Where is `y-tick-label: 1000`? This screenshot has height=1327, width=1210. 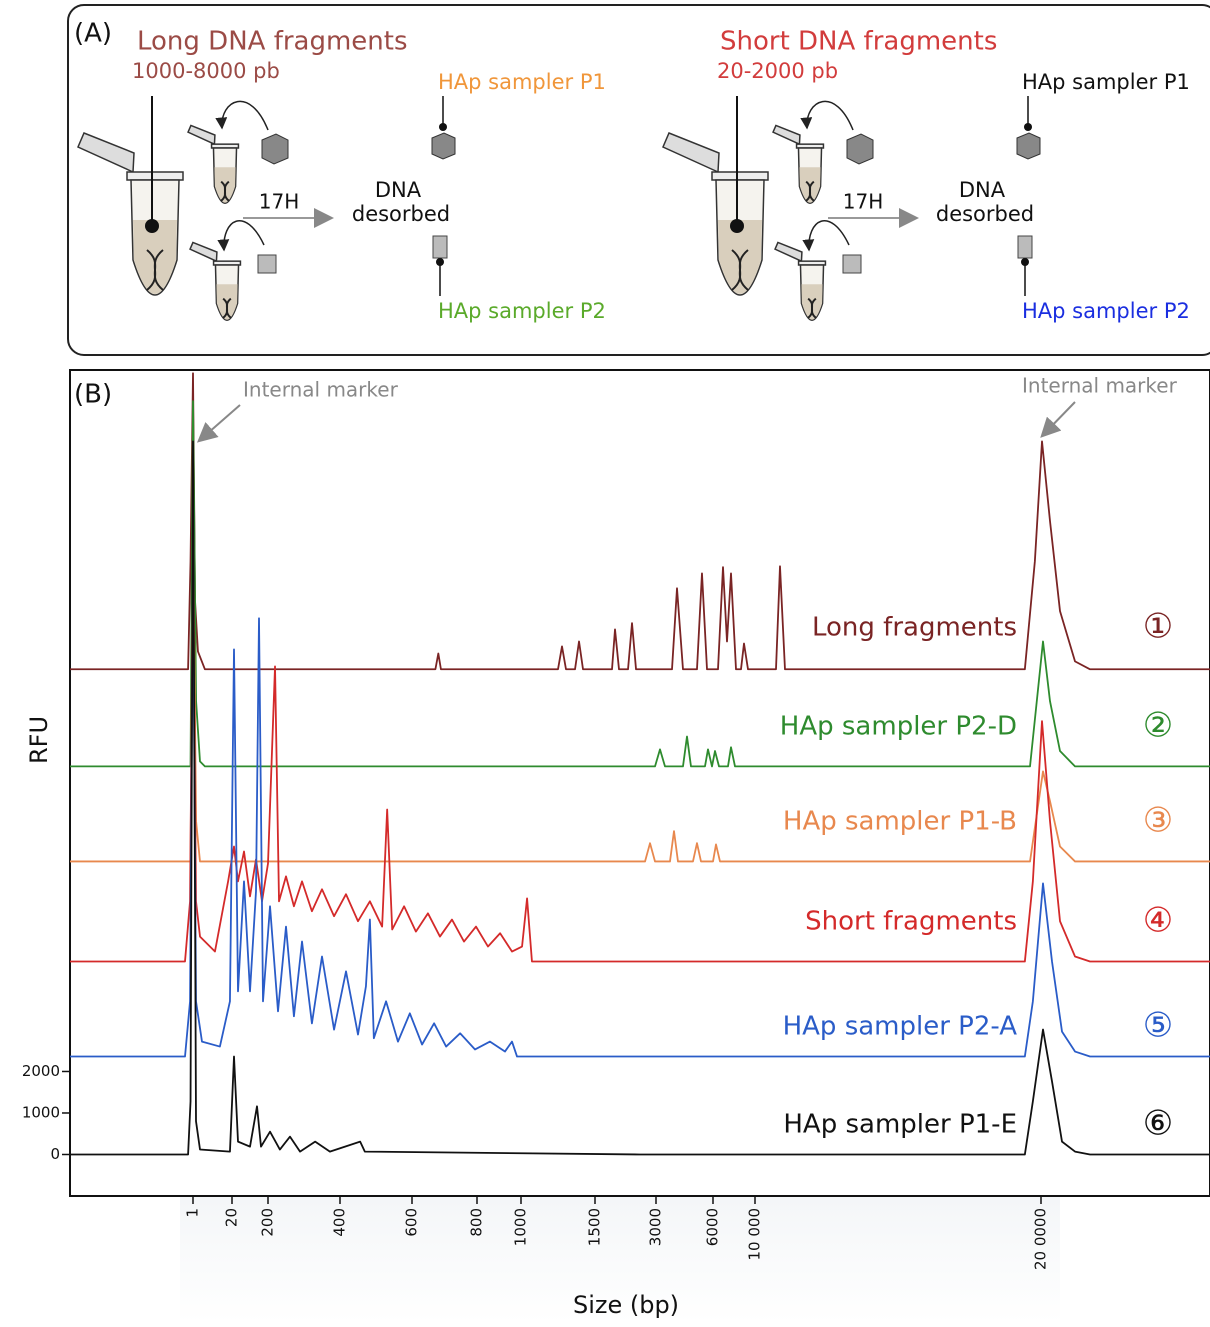
y-tick-label: 1000 is located at coordinates (41, 1112).